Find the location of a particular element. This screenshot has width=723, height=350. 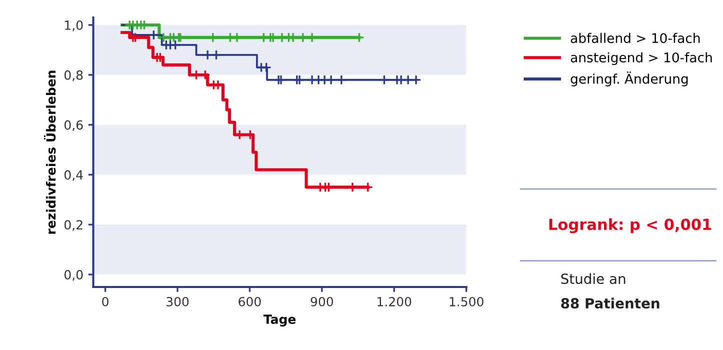

y-tick-label: 0,2 is located at coordinates (73, 225).